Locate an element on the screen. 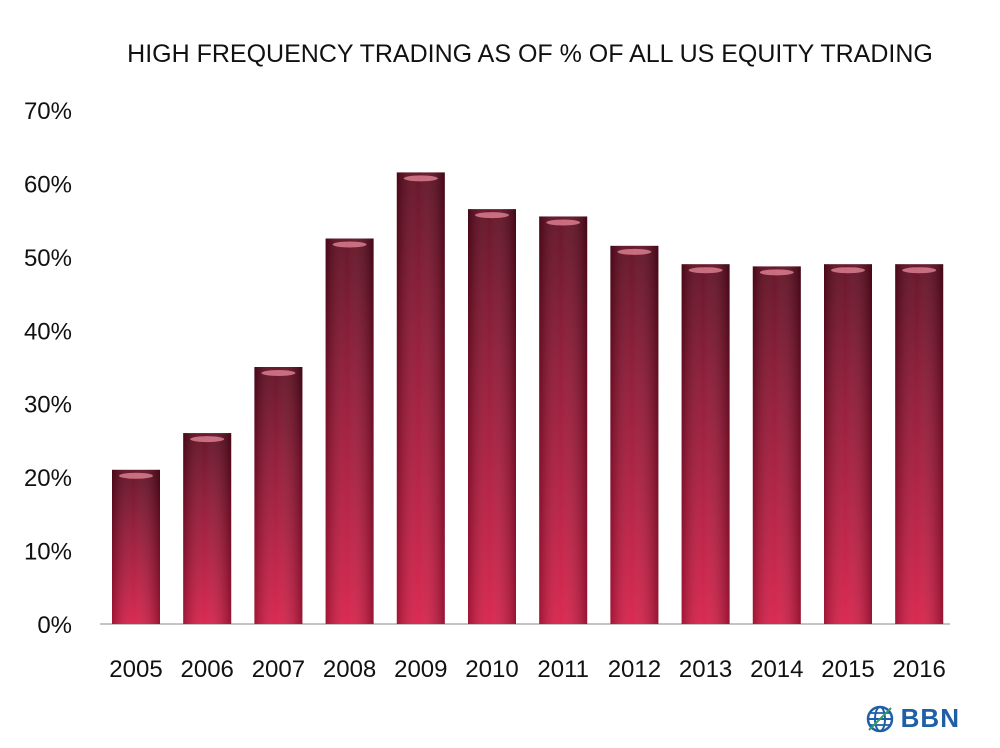 Image resolution: width=1000 pixels, height=748 pixels. y-tick-label: 10% is located at coordinates (48, 552).